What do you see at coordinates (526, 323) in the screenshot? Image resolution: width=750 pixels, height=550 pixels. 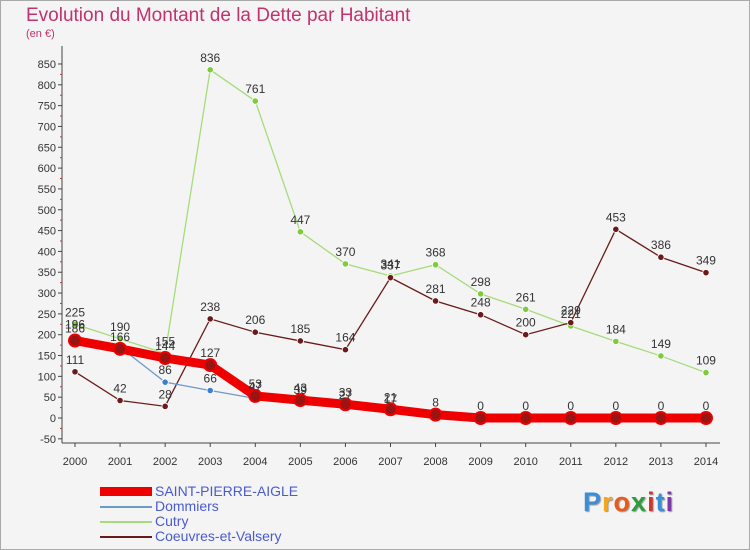 I see `data-label-coeuvres-et-valsery: 200` at bounding box center [526, 323].